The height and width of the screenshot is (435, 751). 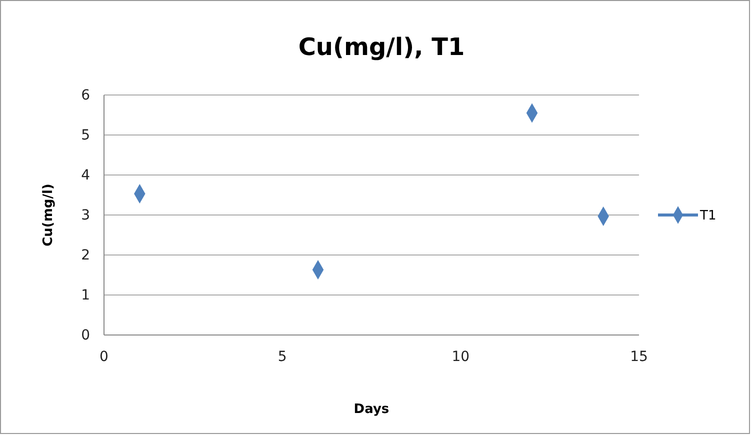 What do you see at coordinates (707, 216) in the screenshot?
I see `legend-label: T1` at bounding box center [707, 216].